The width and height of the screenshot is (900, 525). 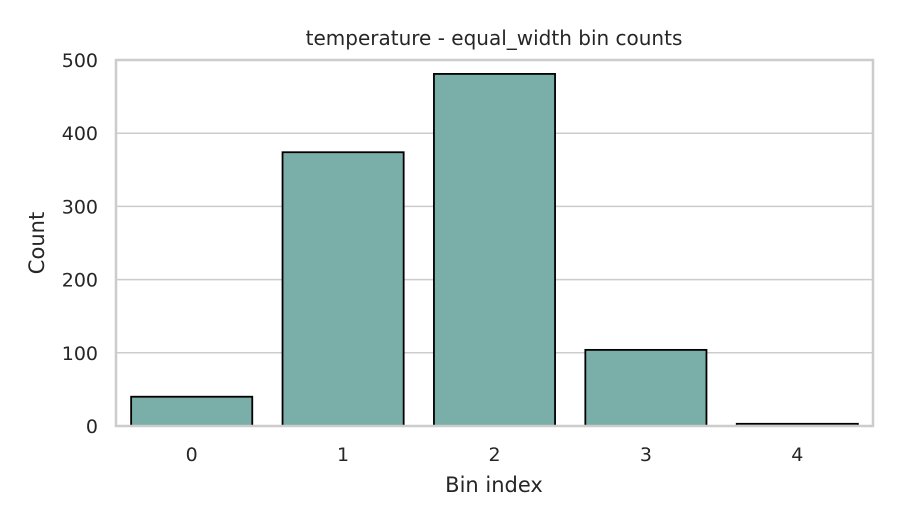 What do you see at coordinates (343, 455) in the screenshot?
I see `x-tick-label: 1` at bounding box center [343, 455].